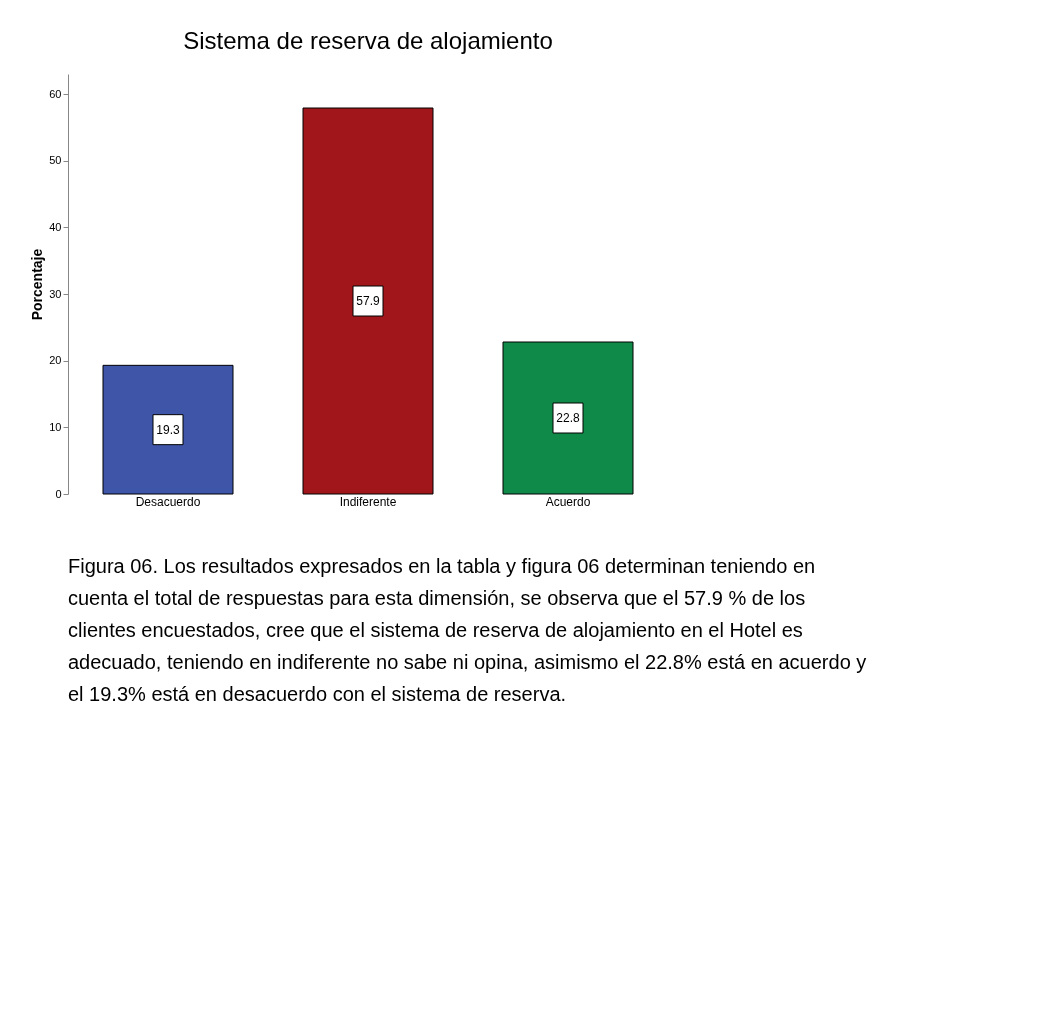 Image resolution: width=1057 pixels, height=1009 pixels. Describe the element at coordinates (368, 40) in the screenshot. I see `chart-title: Sistema de reserva de alojamiento` at that location.